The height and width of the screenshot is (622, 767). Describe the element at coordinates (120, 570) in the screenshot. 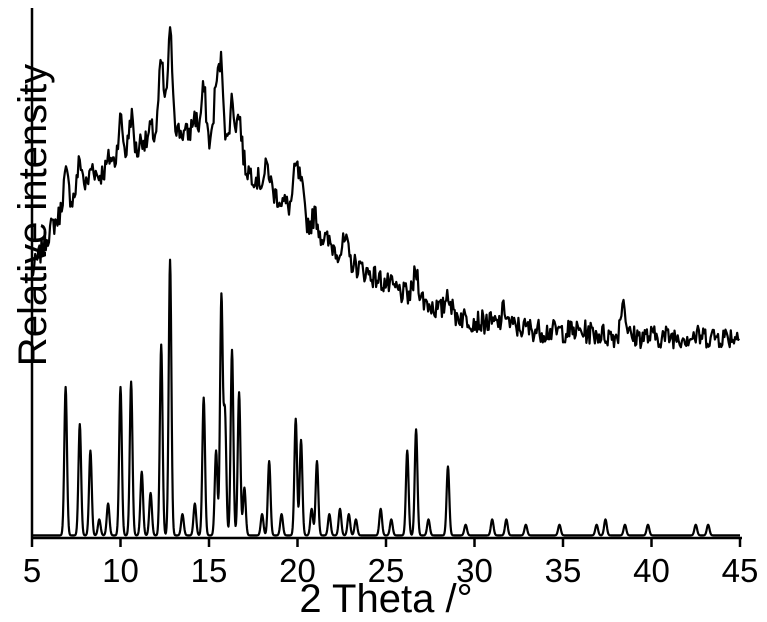

I see `x-tick-label: 10` at that location.